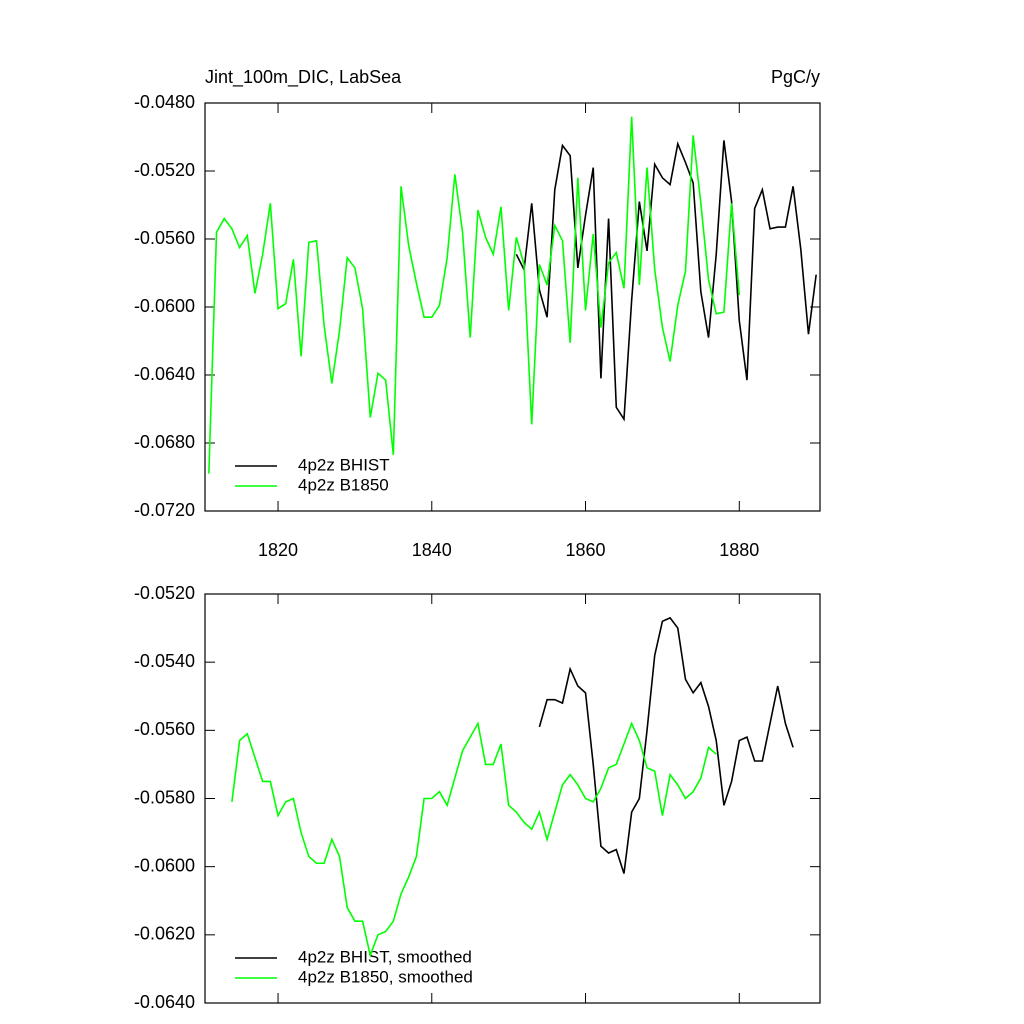  I want to click on x-tick-label: 1860, so click(586, 550).